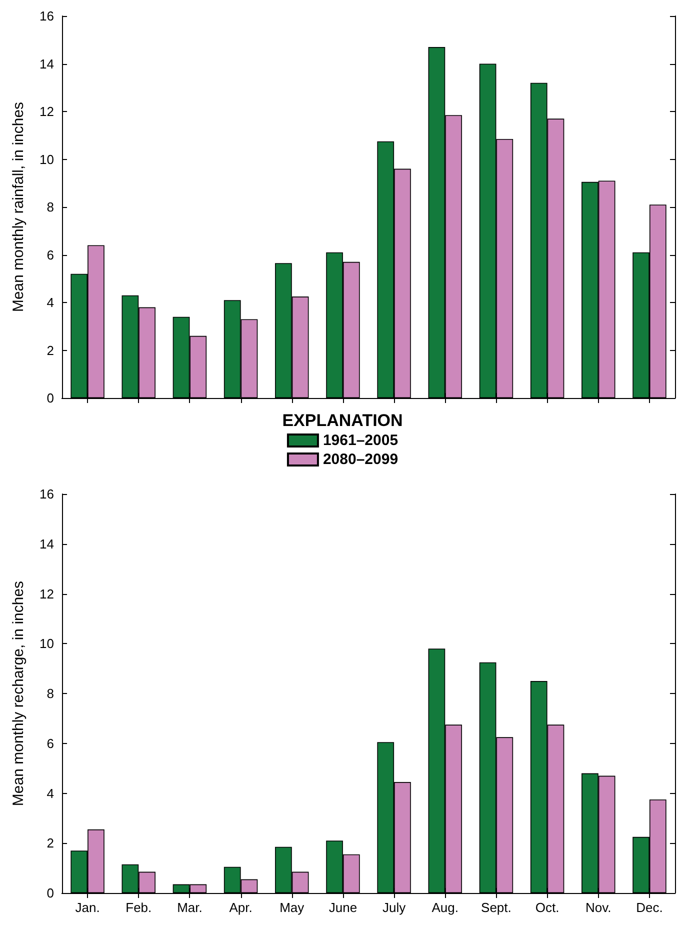 The height and width of the screenshot is (925, 685). Describe the element at coordinates (139, 907) in the screenshot. I see `x-tick-label: Feb.` at that location.